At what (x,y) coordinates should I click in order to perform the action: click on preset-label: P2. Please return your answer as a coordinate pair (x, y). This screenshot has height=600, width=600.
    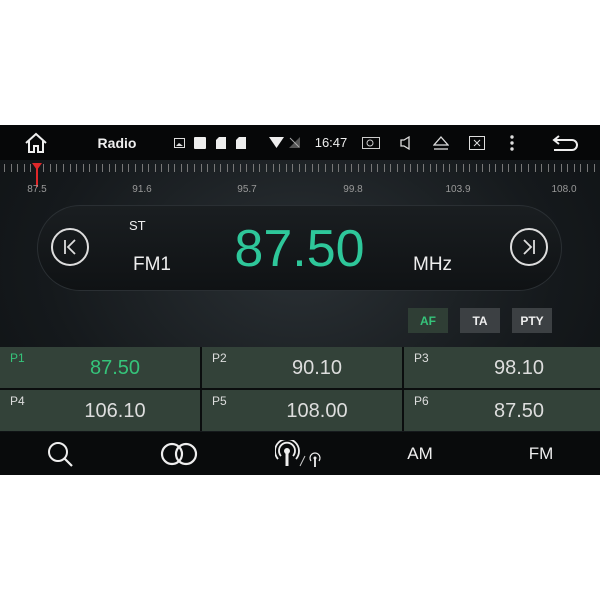
    Looking at the image, I should click on (219, 358).